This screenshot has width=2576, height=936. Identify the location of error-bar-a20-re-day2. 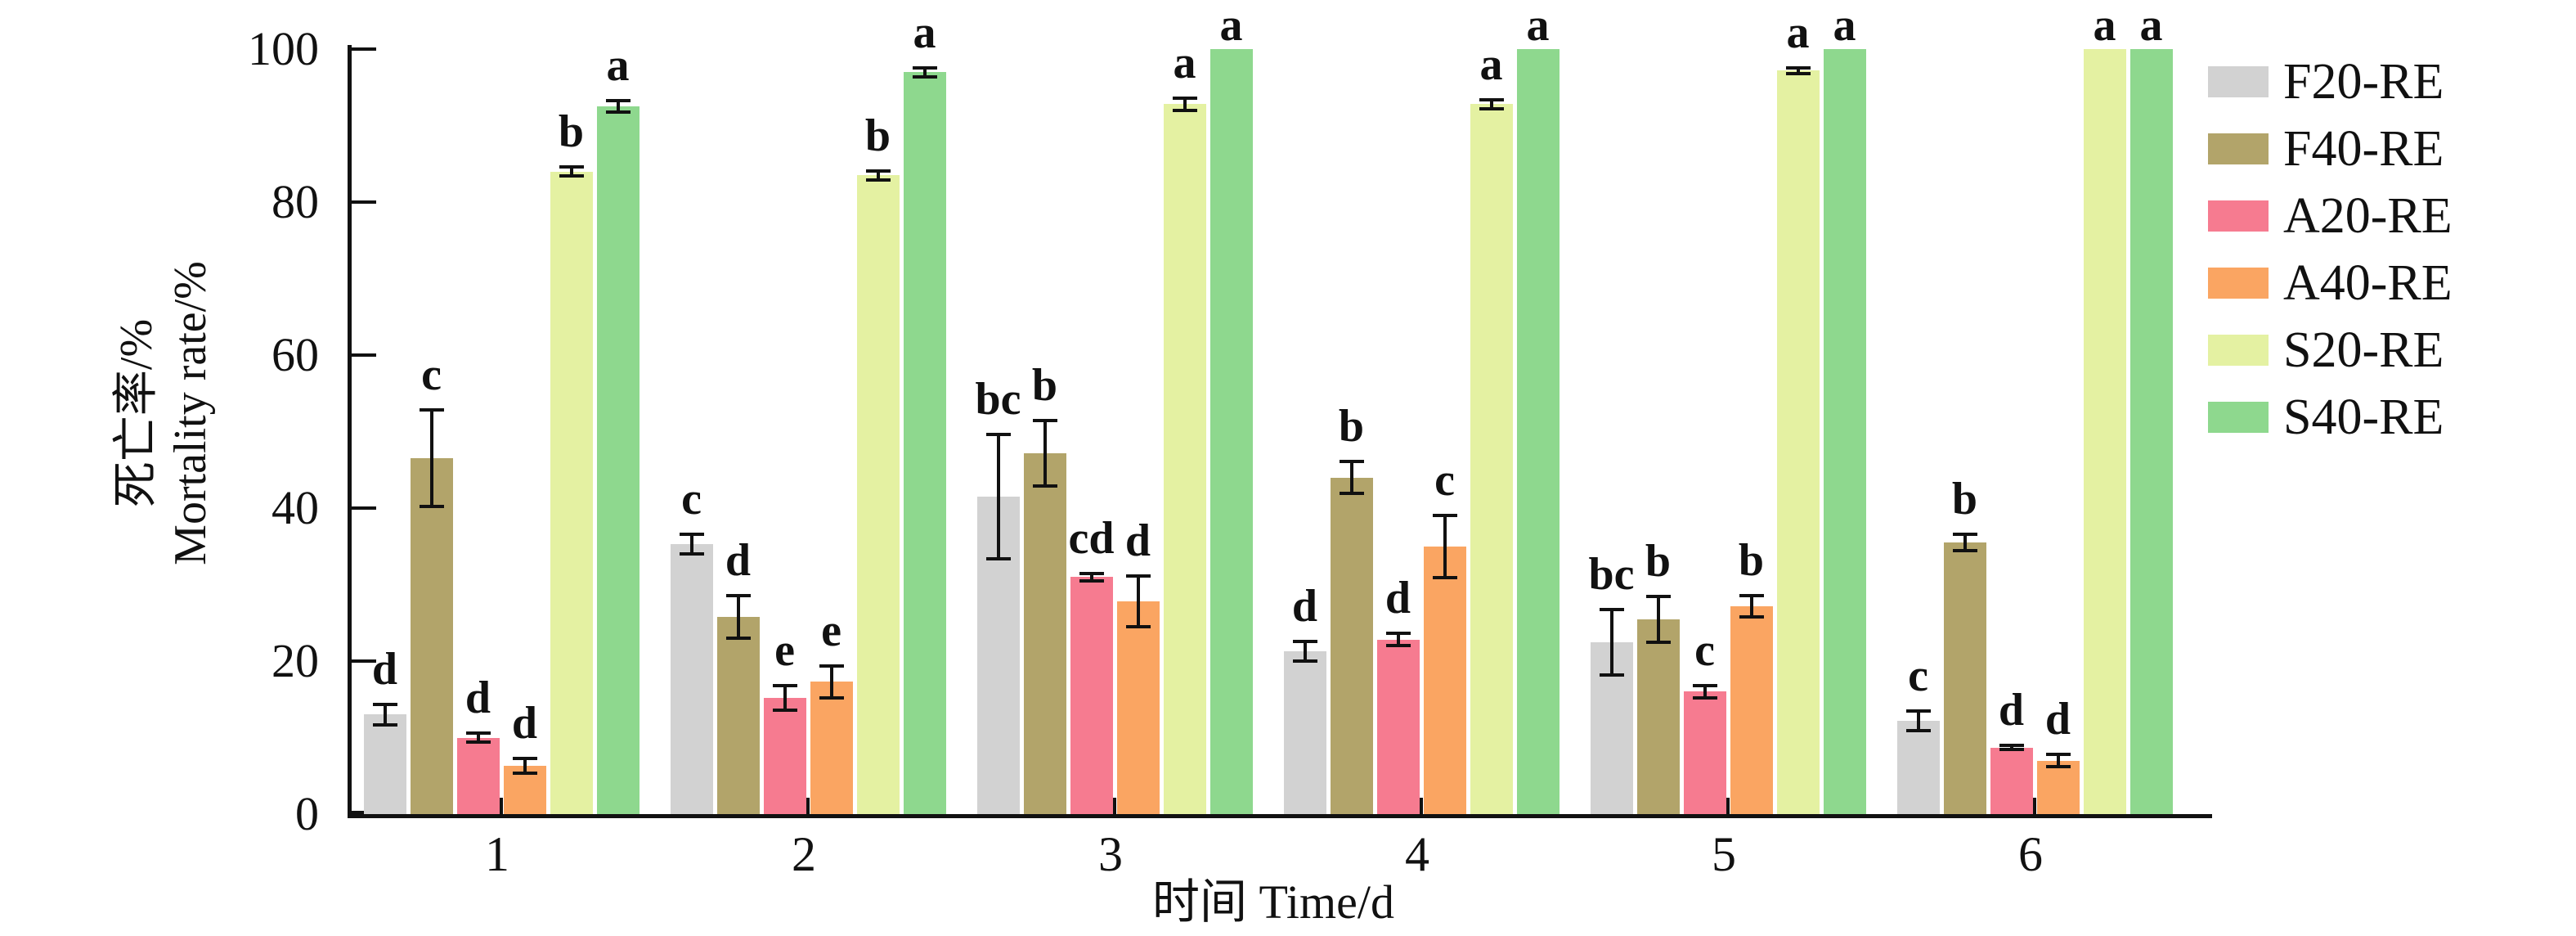
(785, 698).